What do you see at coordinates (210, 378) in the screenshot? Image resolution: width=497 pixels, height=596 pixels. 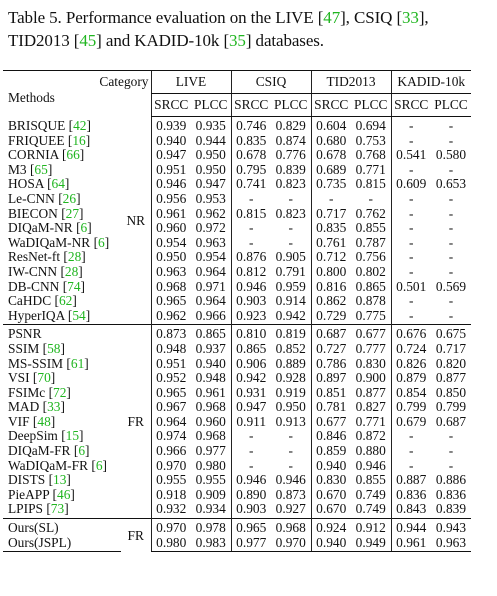 I see `metric-value: 0.948` at bounding box center [210, 378].